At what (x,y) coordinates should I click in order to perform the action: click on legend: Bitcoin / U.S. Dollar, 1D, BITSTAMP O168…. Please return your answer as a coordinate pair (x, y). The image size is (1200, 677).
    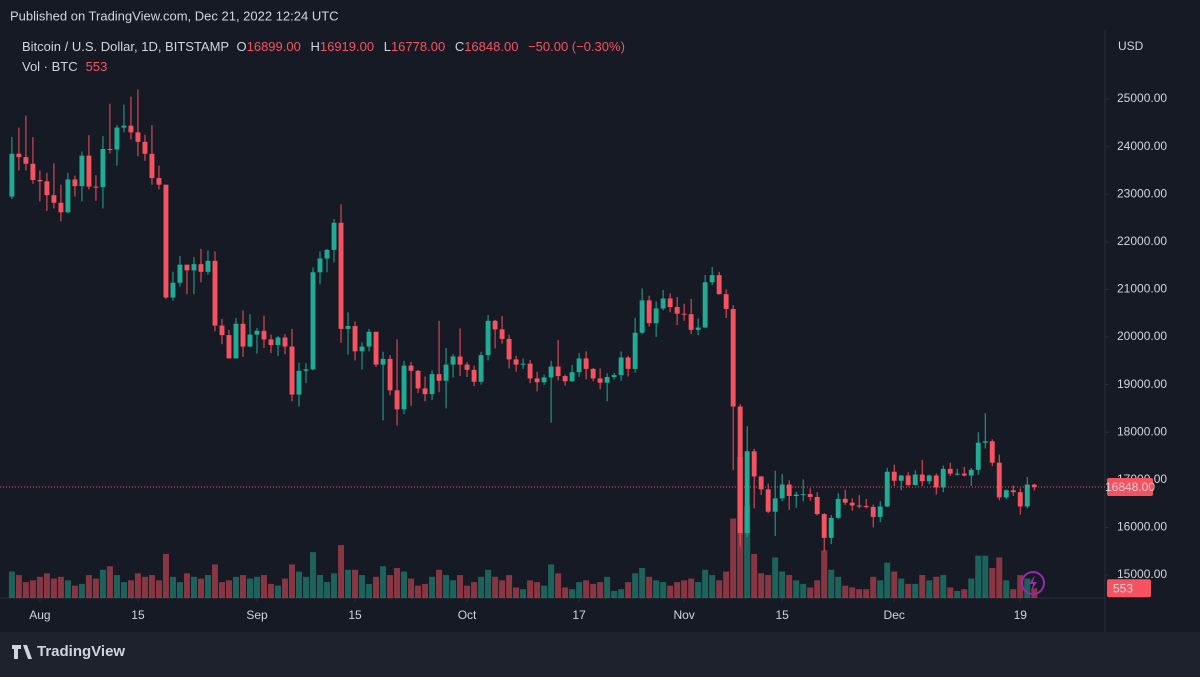
    Looking at the image, I should click on (323, 46).